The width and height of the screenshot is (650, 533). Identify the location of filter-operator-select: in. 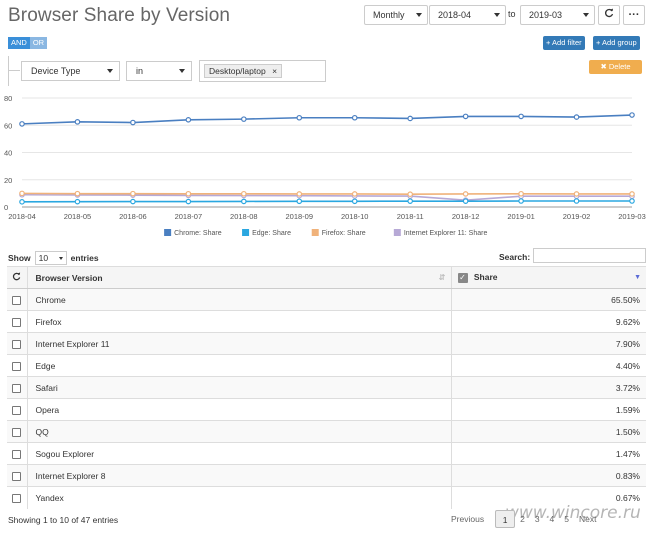
(159, 71).